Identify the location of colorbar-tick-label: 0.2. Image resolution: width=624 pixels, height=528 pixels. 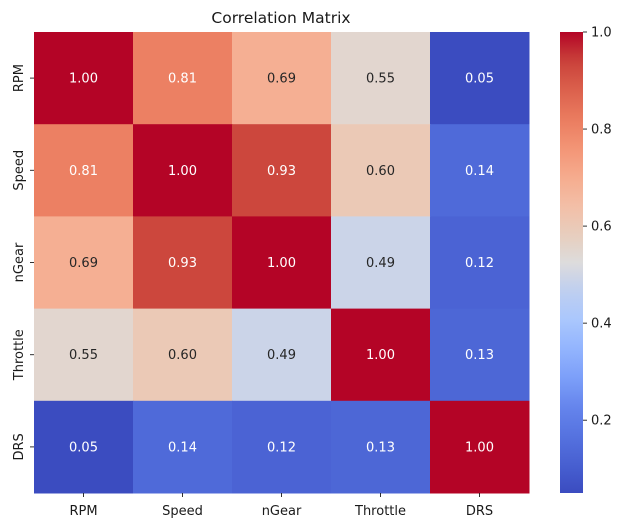
(601, 421).